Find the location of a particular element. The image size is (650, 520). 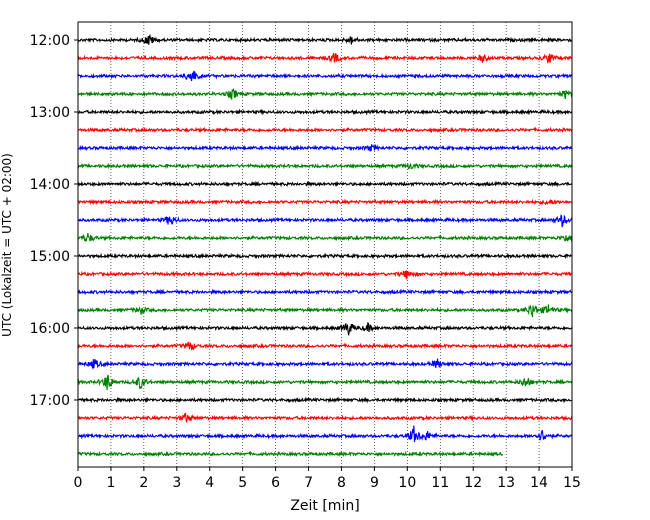

x-tick-label-0: 0 is located at coordinates (78, 483).